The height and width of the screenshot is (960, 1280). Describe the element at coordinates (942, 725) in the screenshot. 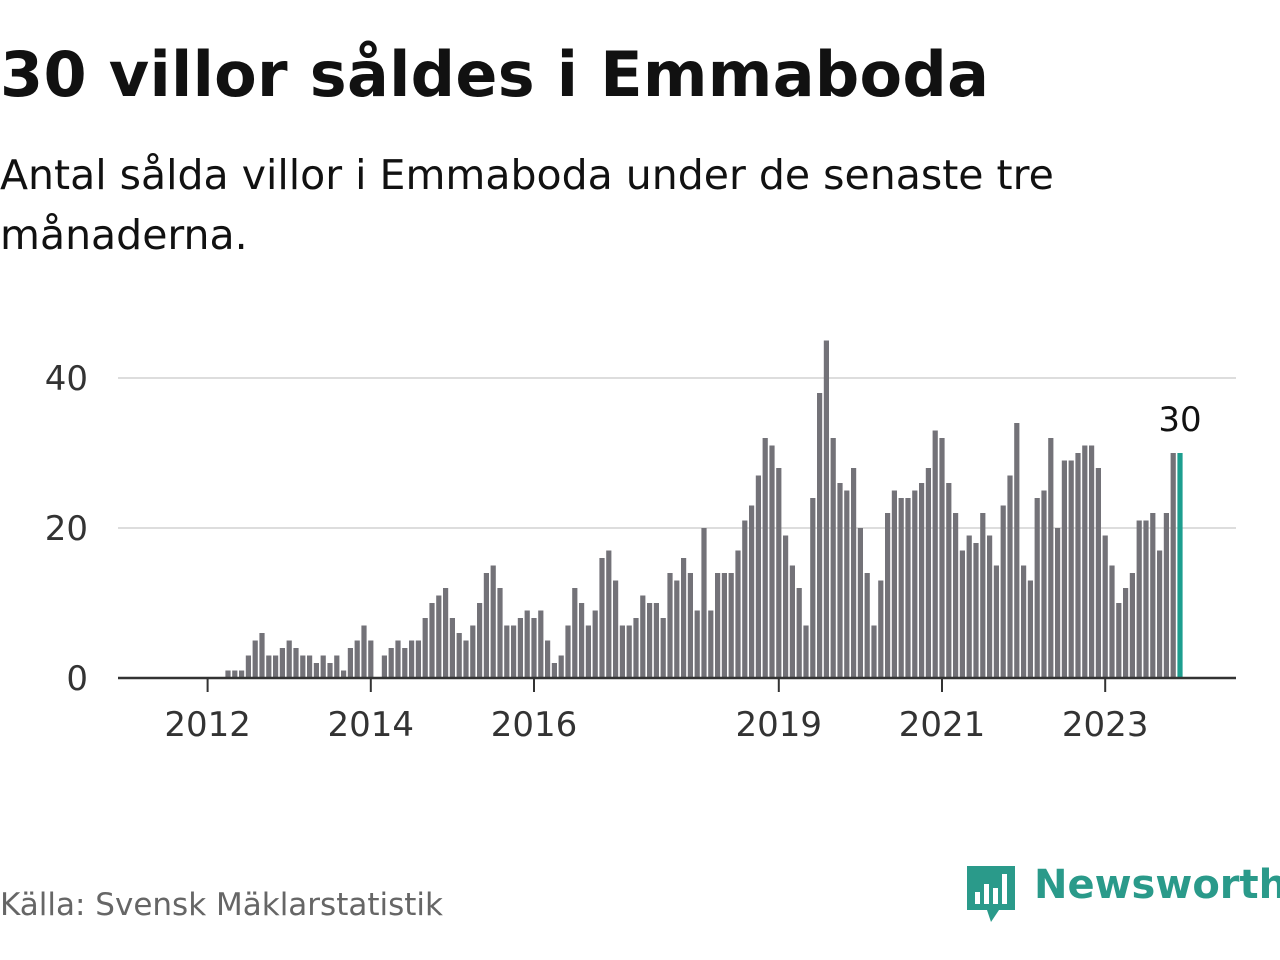

I see `x-tick-label: 2021` at that location.